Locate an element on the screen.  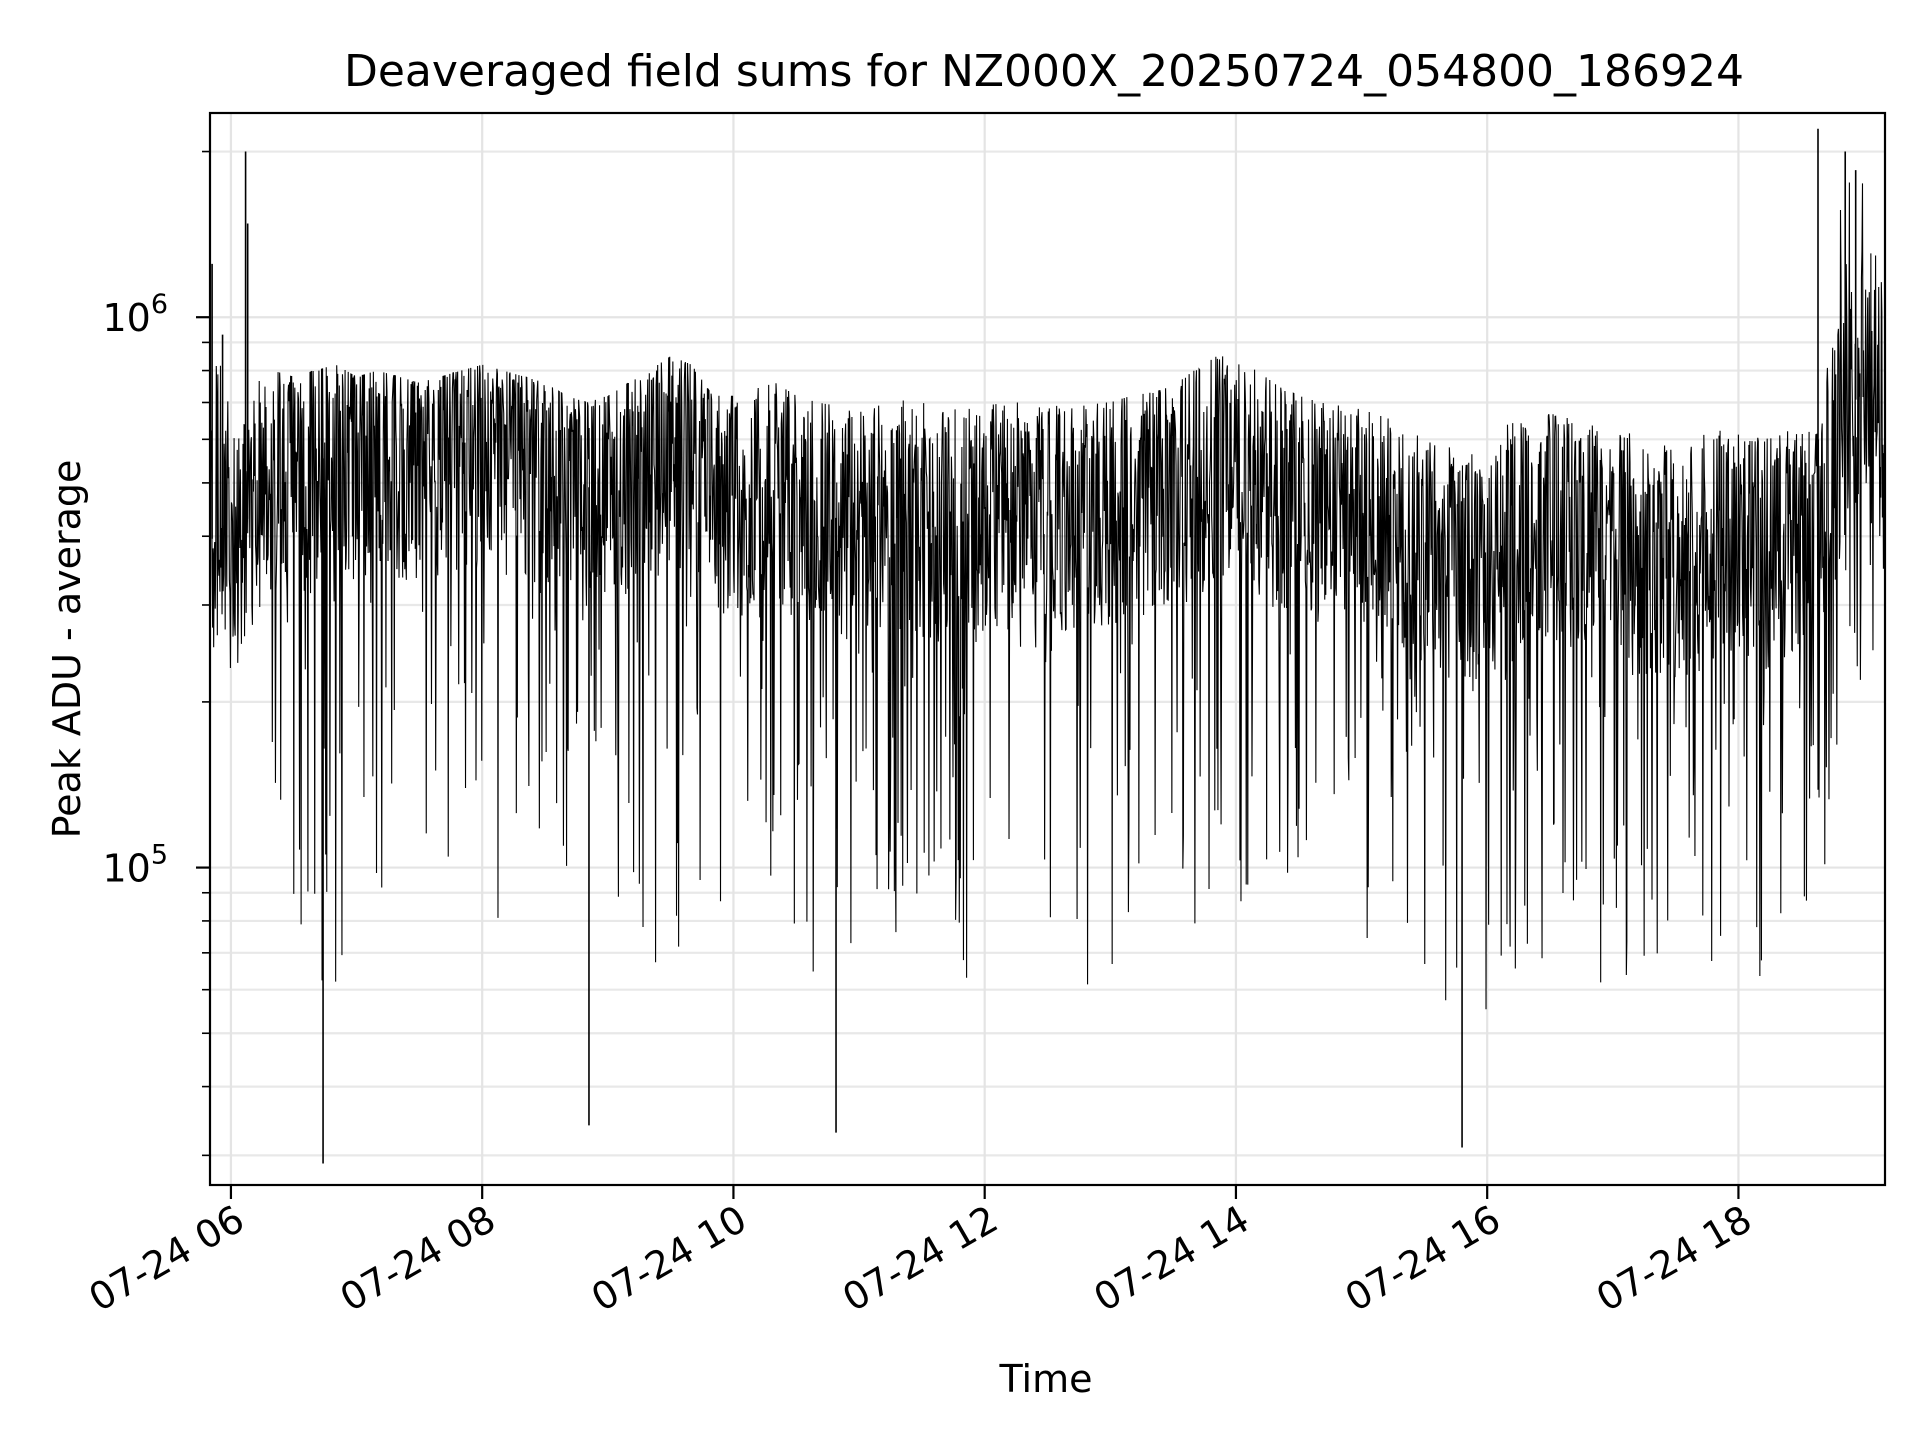
y-axis-label: Peak ADU - average is located at coordinates (67, 649).